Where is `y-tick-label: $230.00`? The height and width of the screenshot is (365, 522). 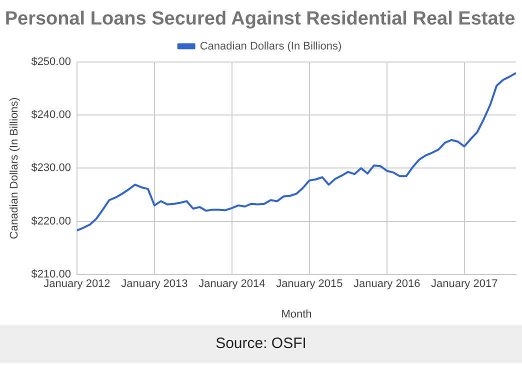 y-tick-label: $230.00 is located at coordinates (51, 168).